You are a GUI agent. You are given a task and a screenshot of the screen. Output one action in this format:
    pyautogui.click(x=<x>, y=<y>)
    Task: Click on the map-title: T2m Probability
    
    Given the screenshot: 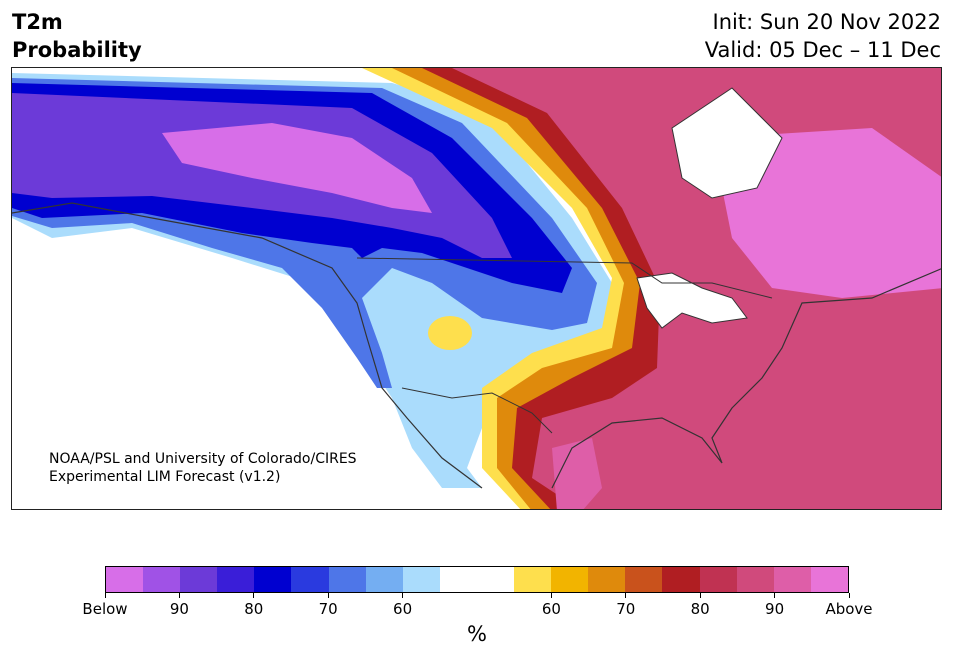 What is the action you would take?
    pyautogui.click(x=77, y=36)
    